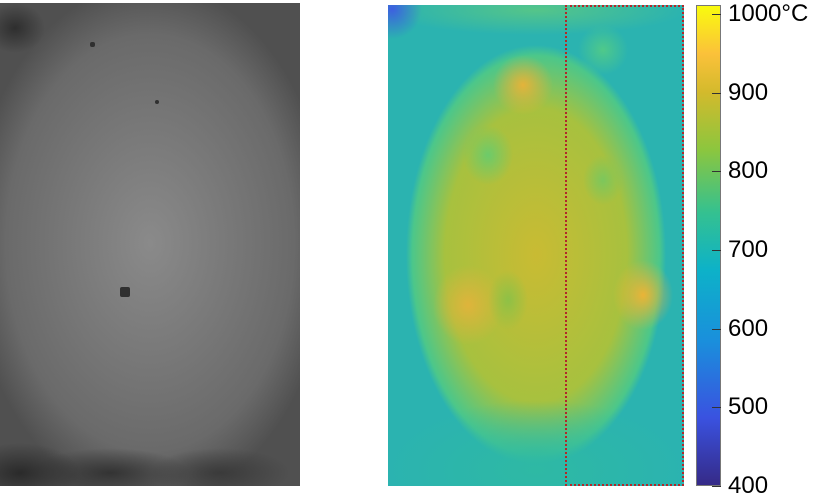 The image size is (823, 499). Describe the element at coordinates (624, 245) in the screenshot. I see `highlight-region-box` at that location.